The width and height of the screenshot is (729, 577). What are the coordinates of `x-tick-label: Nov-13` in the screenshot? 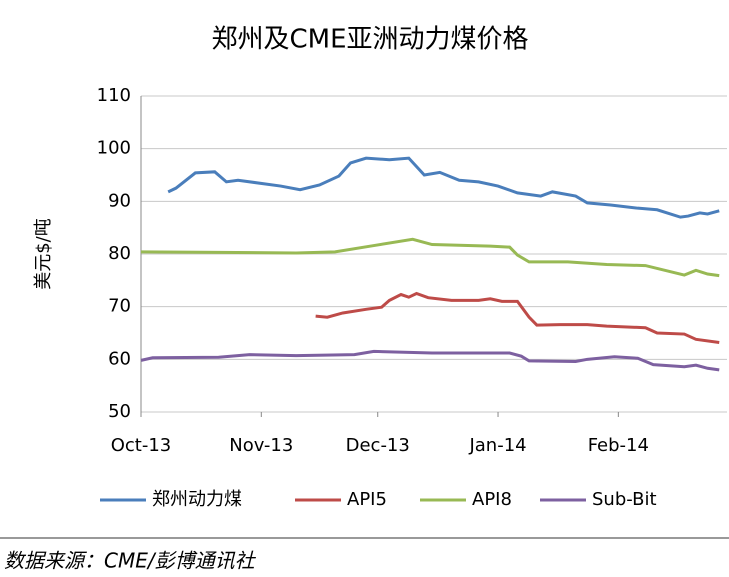 It's located at (261, 445).